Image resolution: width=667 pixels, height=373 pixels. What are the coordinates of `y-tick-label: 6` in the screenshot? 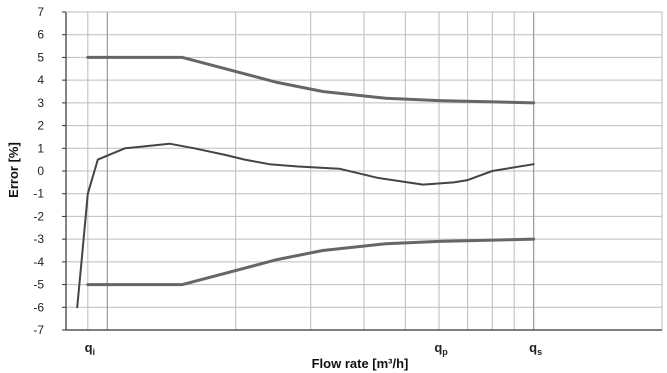 It's located at (40, 35).